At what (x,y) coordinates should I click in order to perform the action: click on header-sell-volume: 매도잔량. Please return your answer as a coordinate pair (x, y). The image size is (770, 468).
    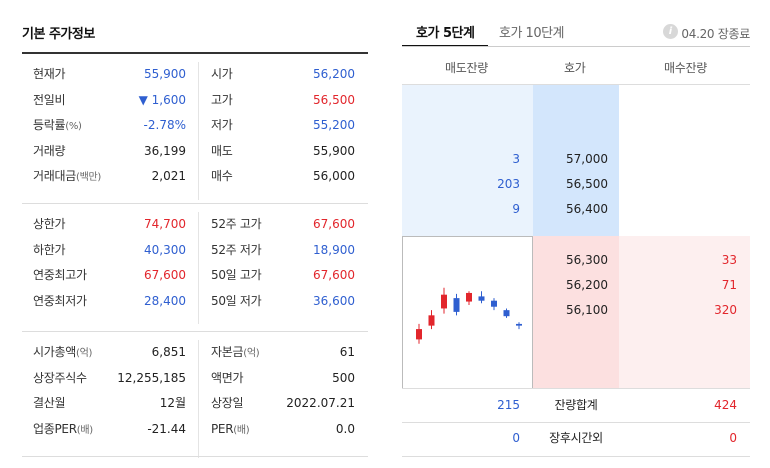
    Looking at the image, I should click on (466, 68).